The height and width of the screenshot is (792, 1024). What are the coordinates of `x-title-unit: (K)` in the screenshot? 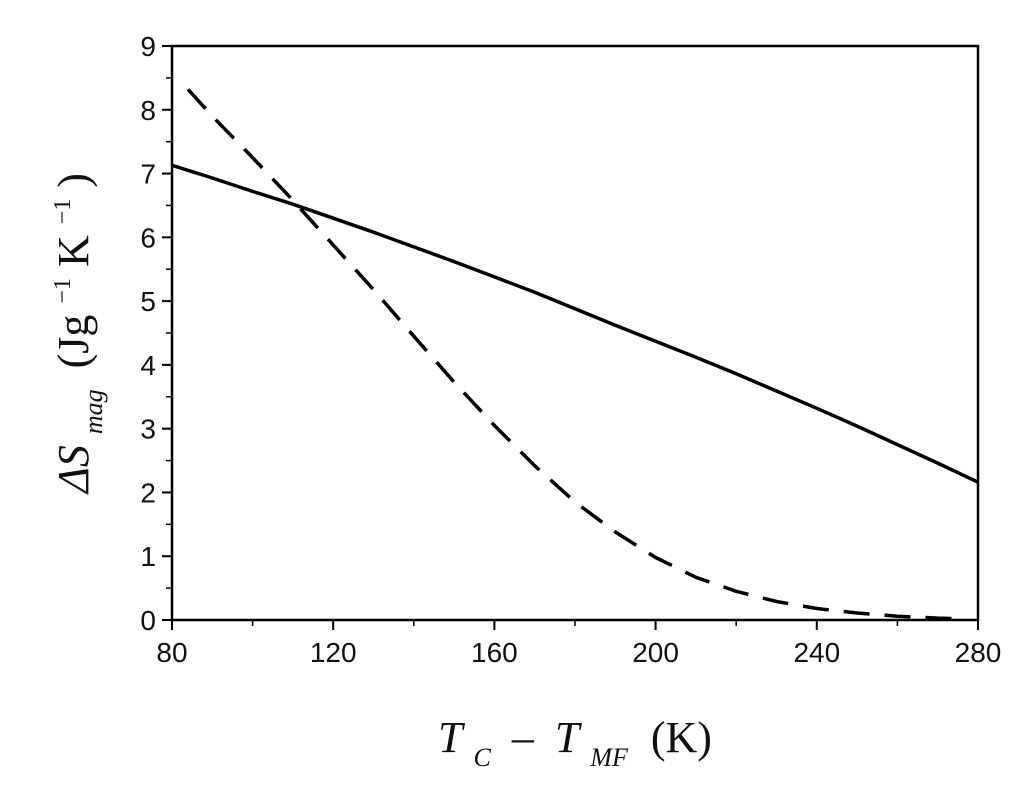 It's located at (681, 737).